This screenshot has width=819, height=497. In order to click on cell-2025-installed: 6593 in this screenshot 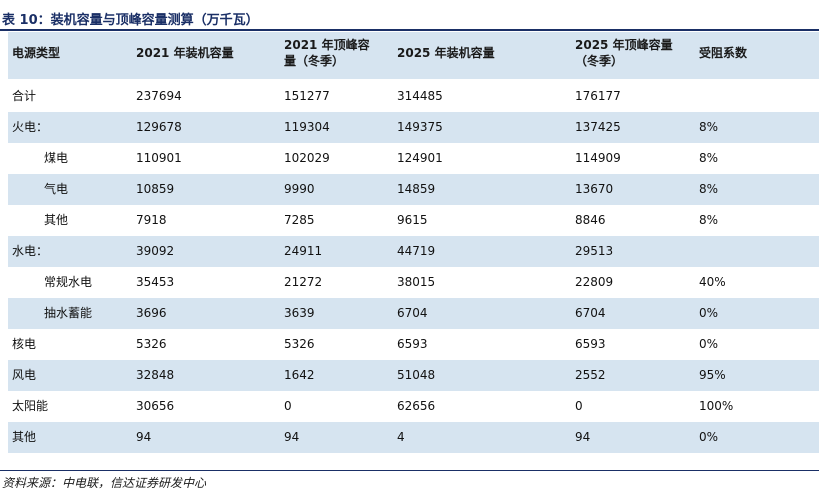, I will do `click(412, 344)`.